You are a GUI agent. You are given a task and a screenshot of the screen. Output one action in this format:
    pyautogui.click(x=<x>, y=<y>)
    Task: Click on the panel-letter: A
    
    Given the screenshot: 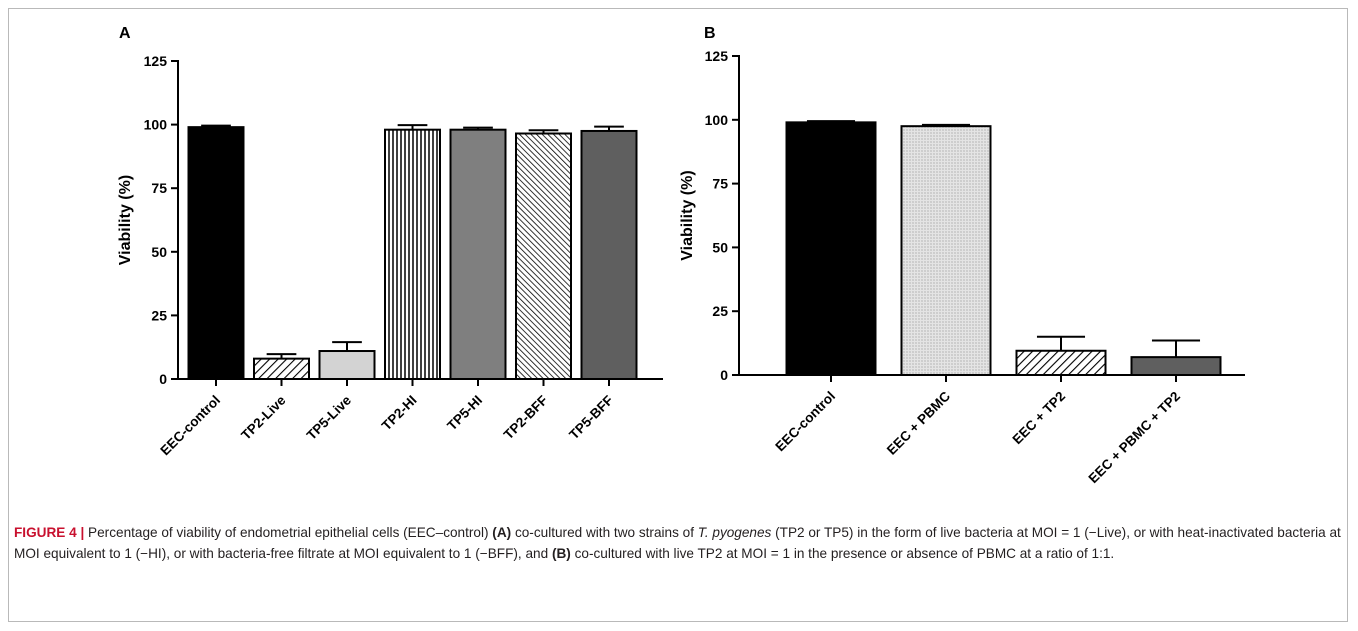 What is the action you would take?
    pyautogui.click(x=125, y=33)
    